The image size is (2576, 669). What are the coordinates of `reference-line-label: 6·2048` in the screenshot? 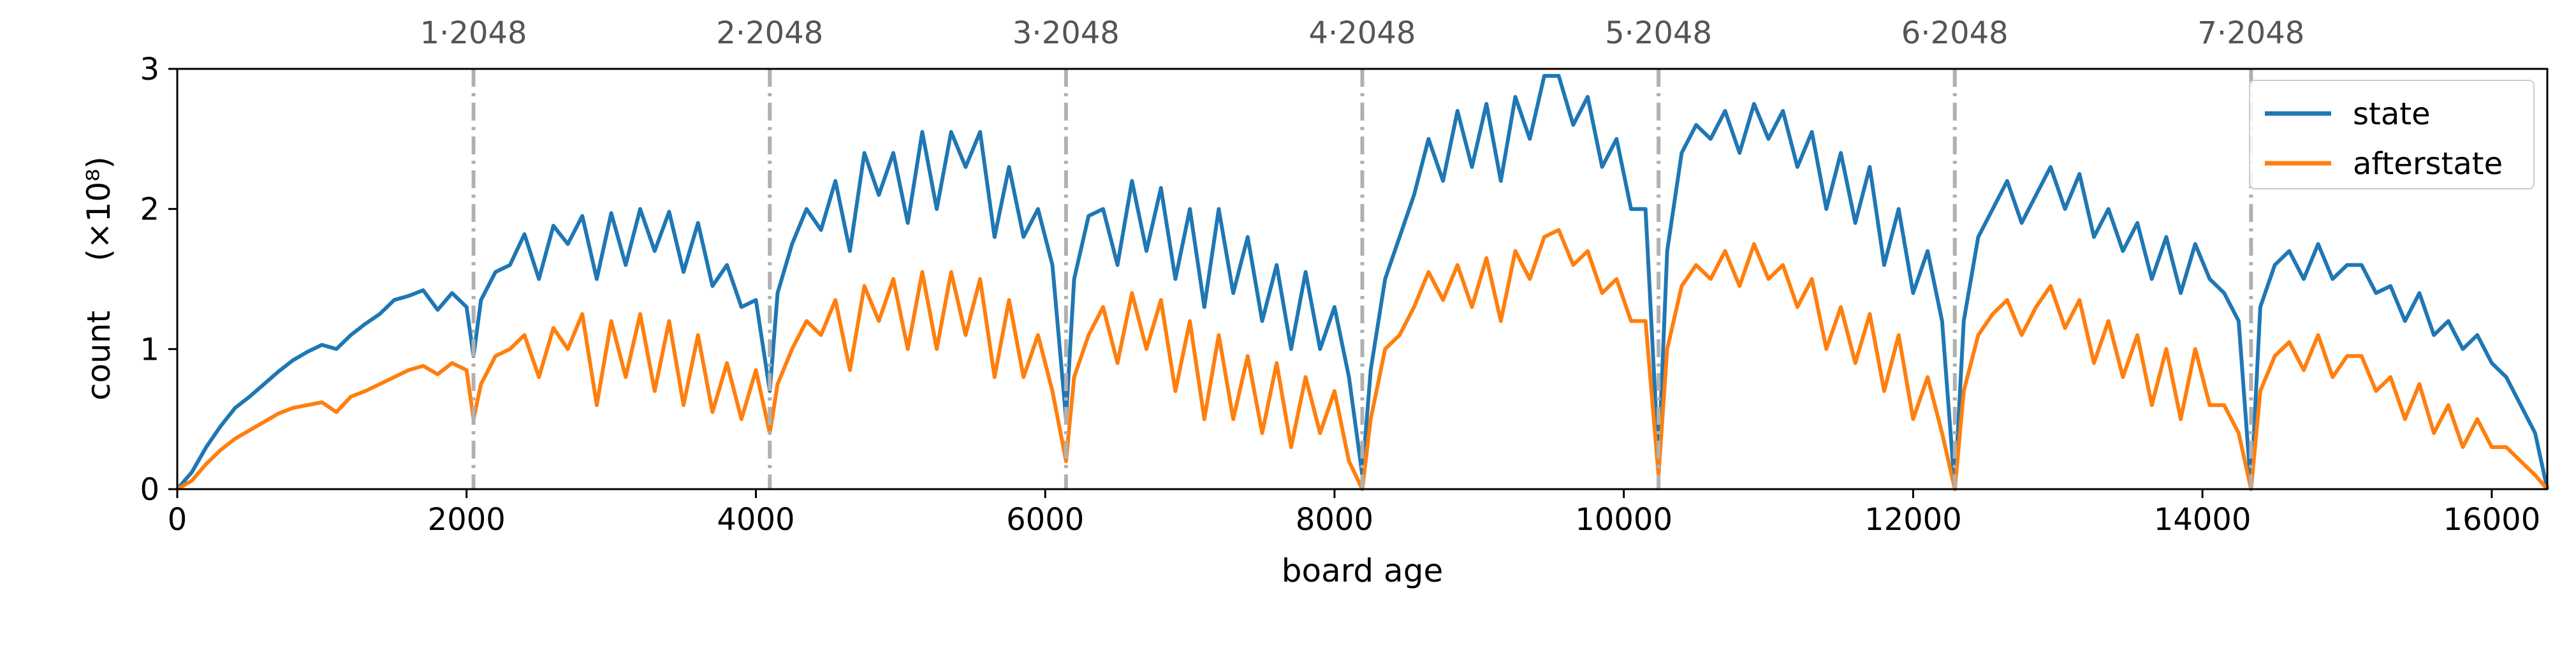 It's located at (1955, 33).